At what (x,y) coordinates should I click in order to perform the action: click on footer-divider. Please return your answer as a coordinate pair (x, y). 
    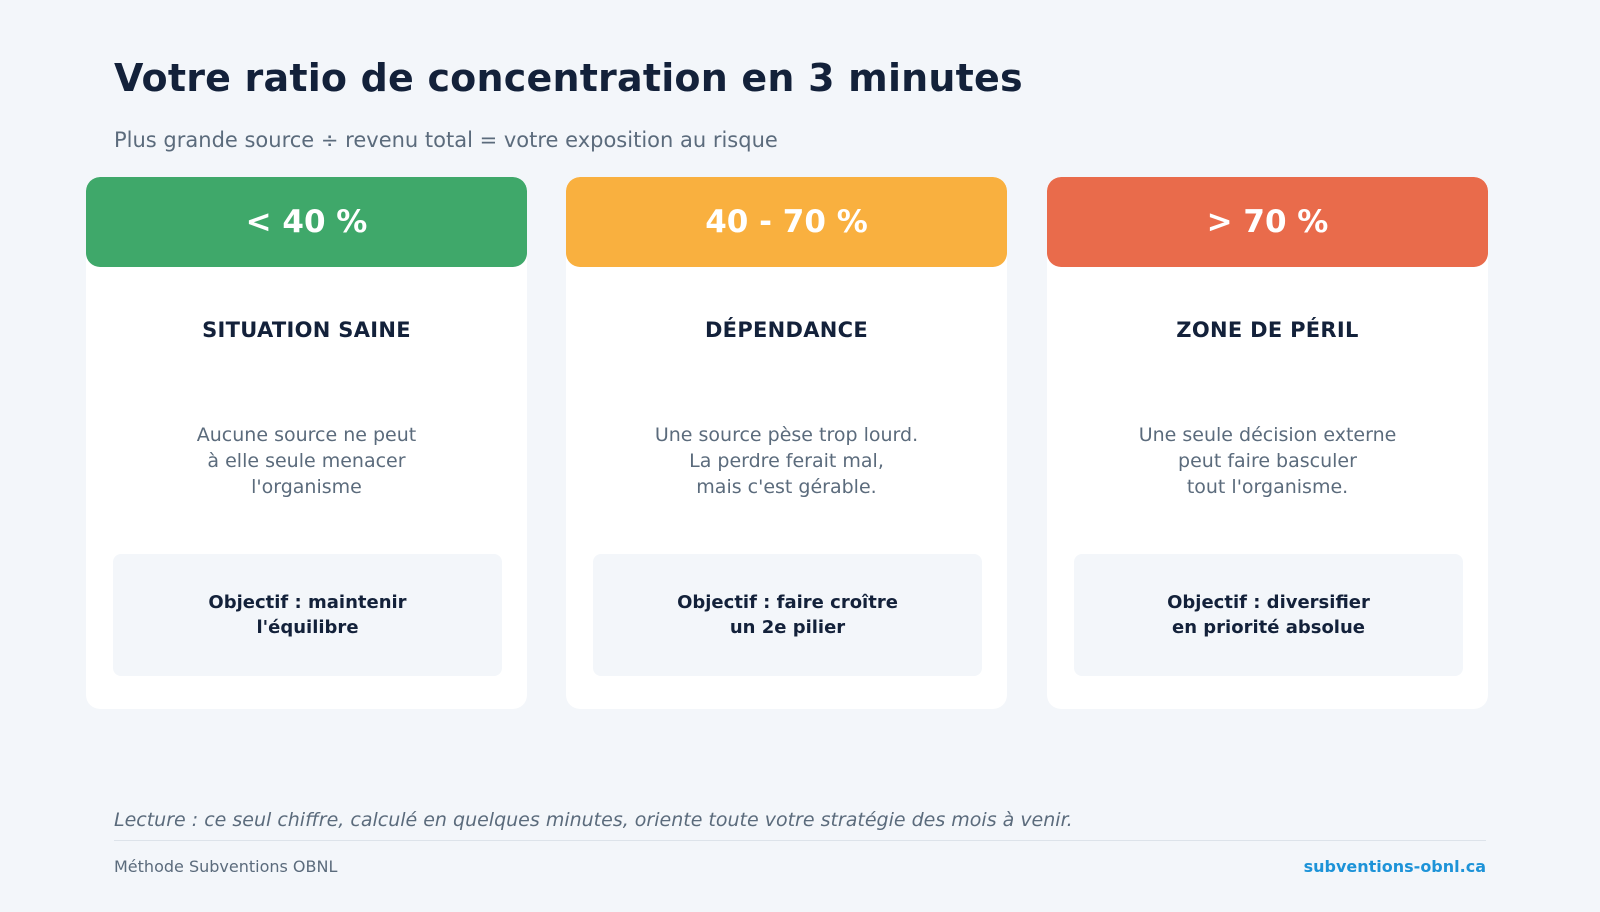
    Looking at the image, I should click on (800, 840).